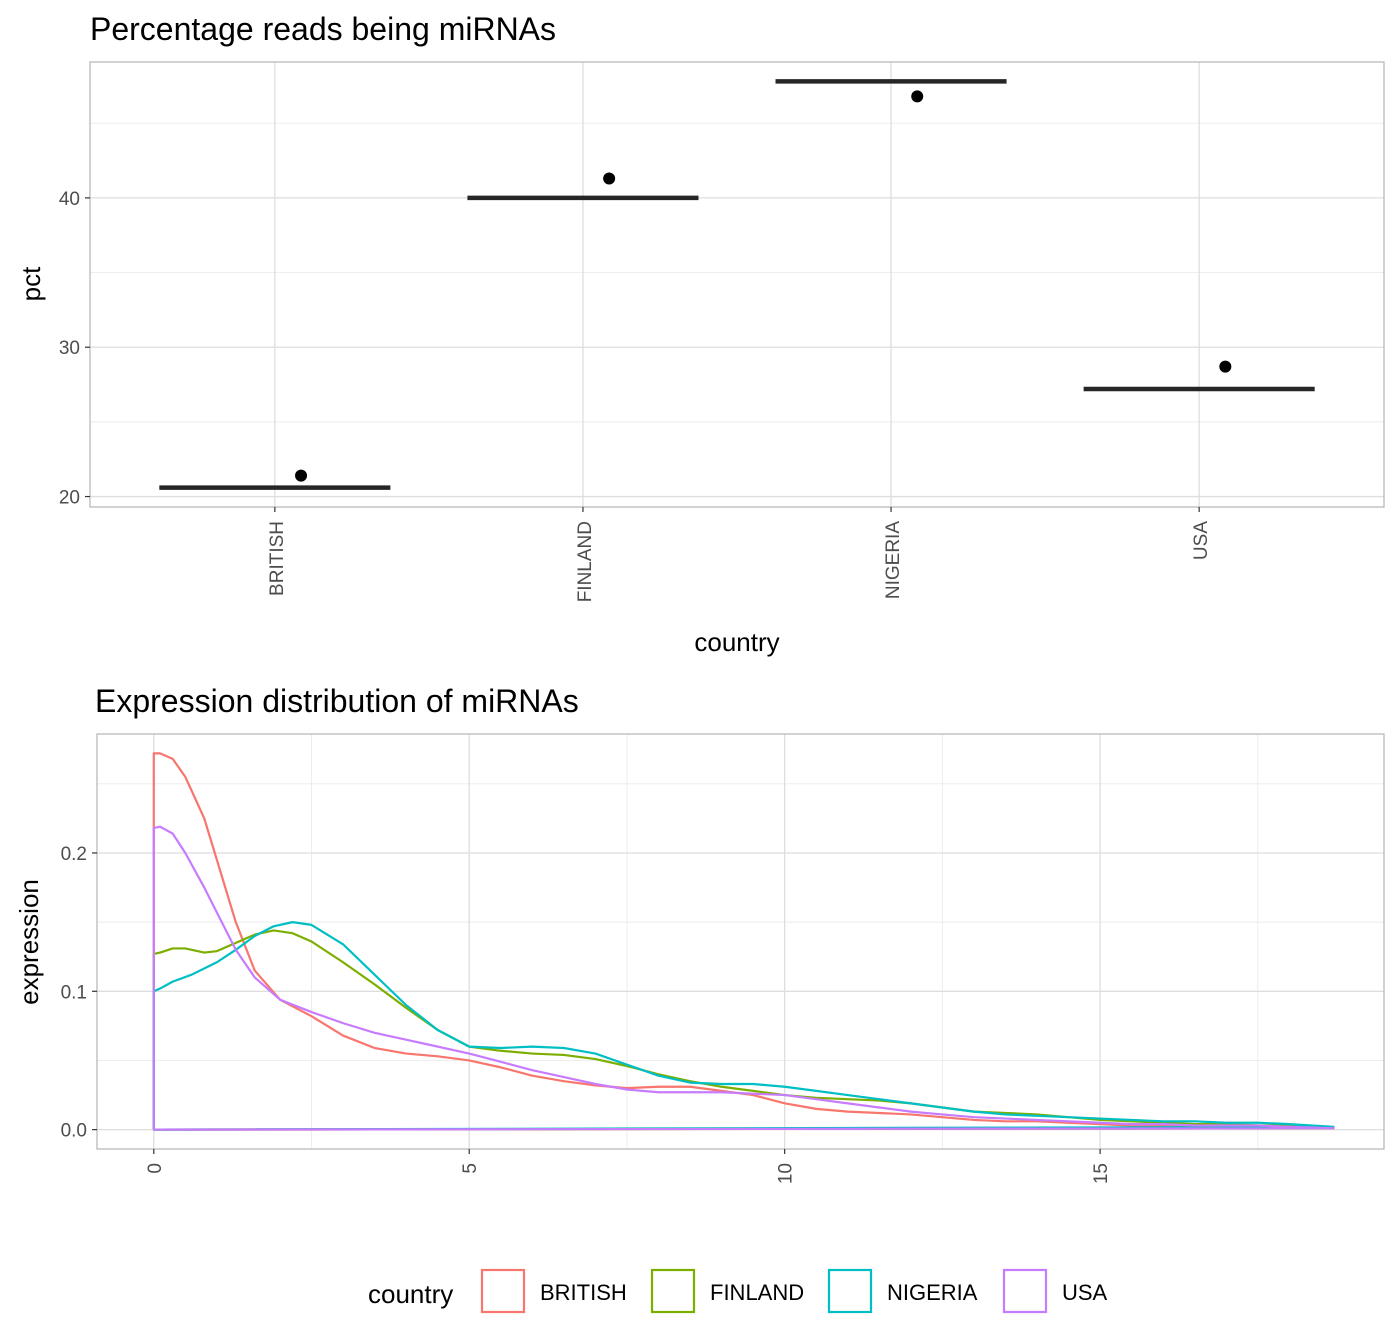 This screenshot has height=1344, width=1400. What do you see at coordinates (1085, 1292) in the screenshot?
I see `legend-label-usa: USA` at bounding box center [1085, 1292].